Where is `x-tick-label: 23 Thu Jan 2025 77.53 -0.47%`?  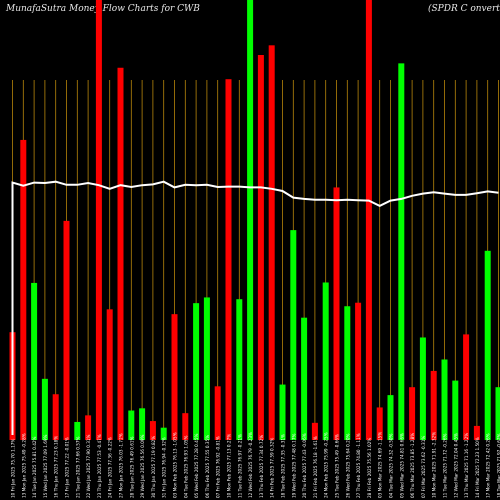 x-tick-label: 23 Thu Jan 2025 77.53 -0.47% is located at coordinates (99, 466).